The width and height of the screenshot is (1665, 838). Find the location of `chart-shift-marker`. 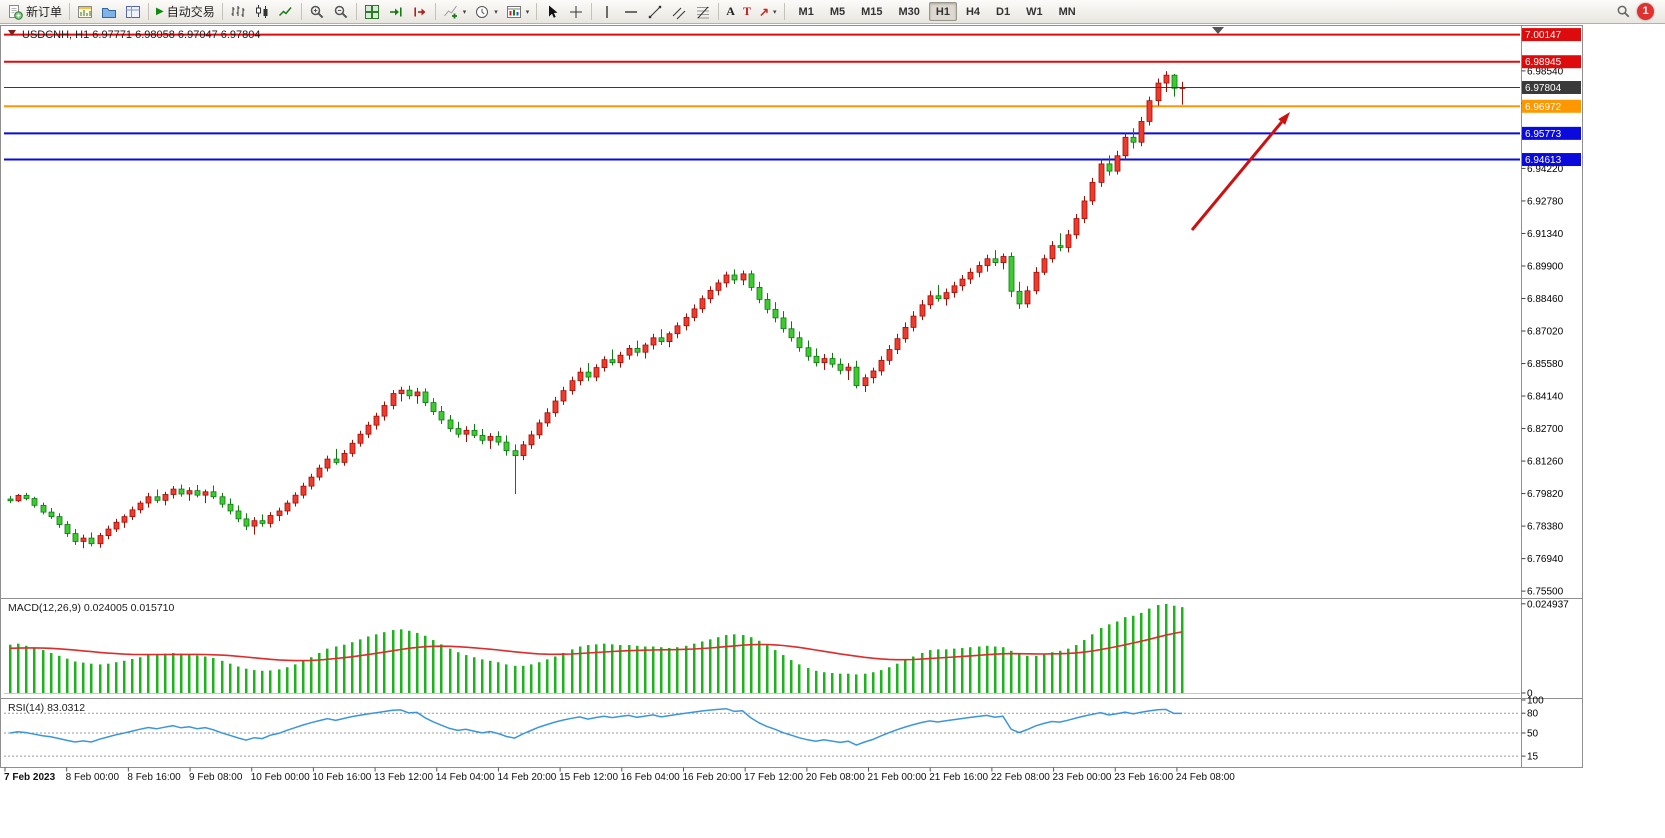

chart-shift-marker is located at coordinates (1218, 30).